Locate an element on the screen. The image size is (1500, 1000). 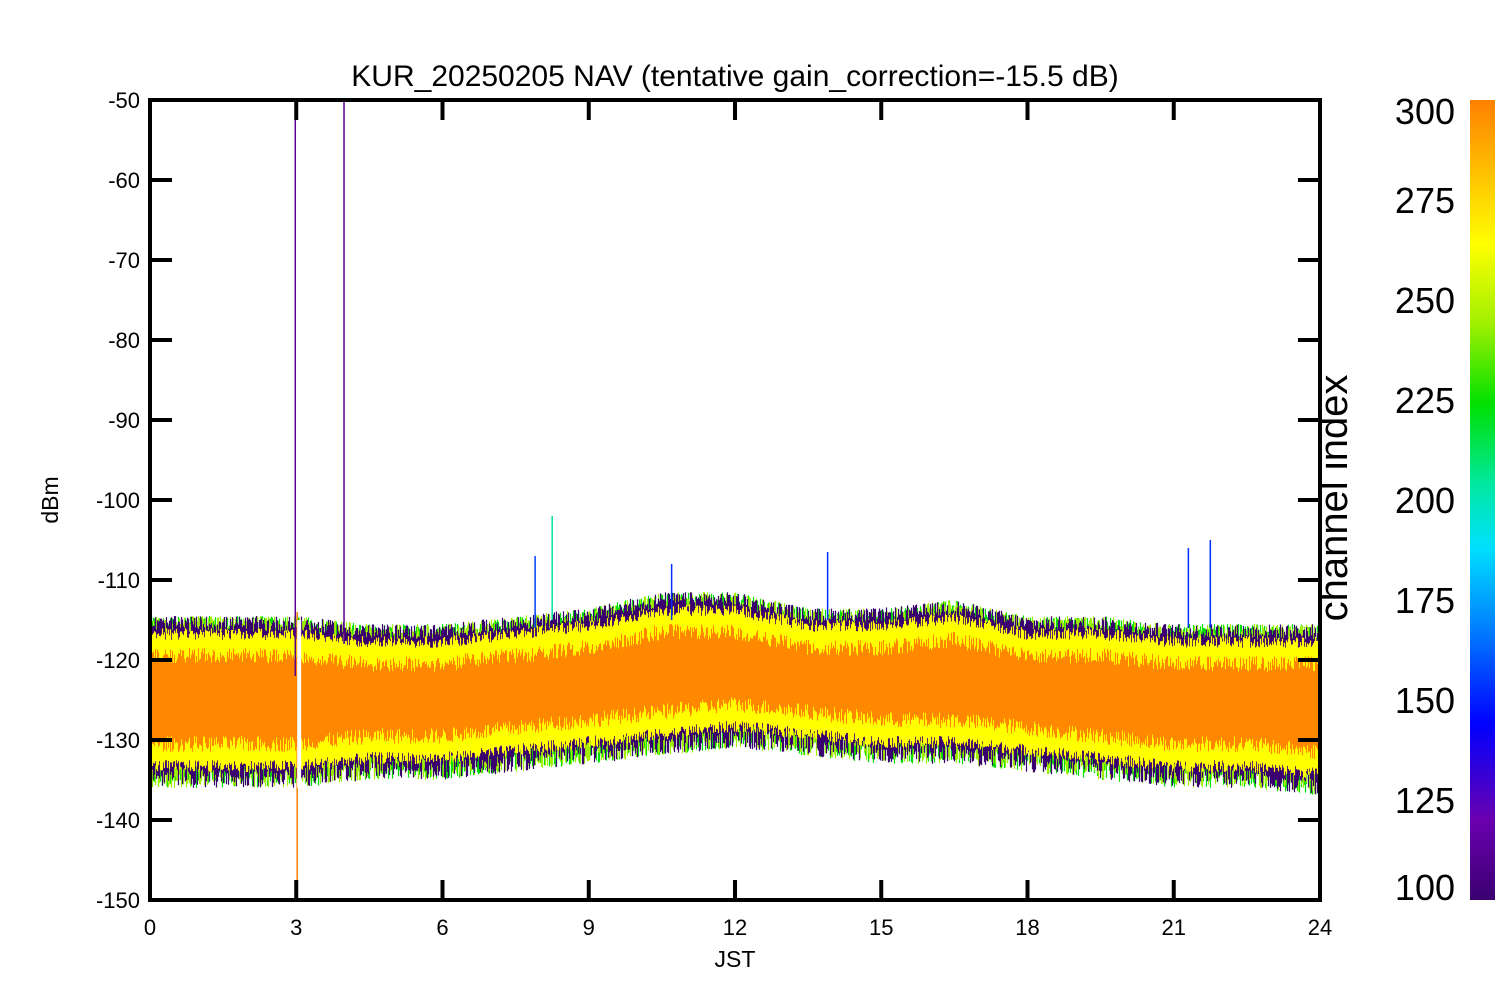
y-tick-label: -90 is located at coordinates (124, 420).